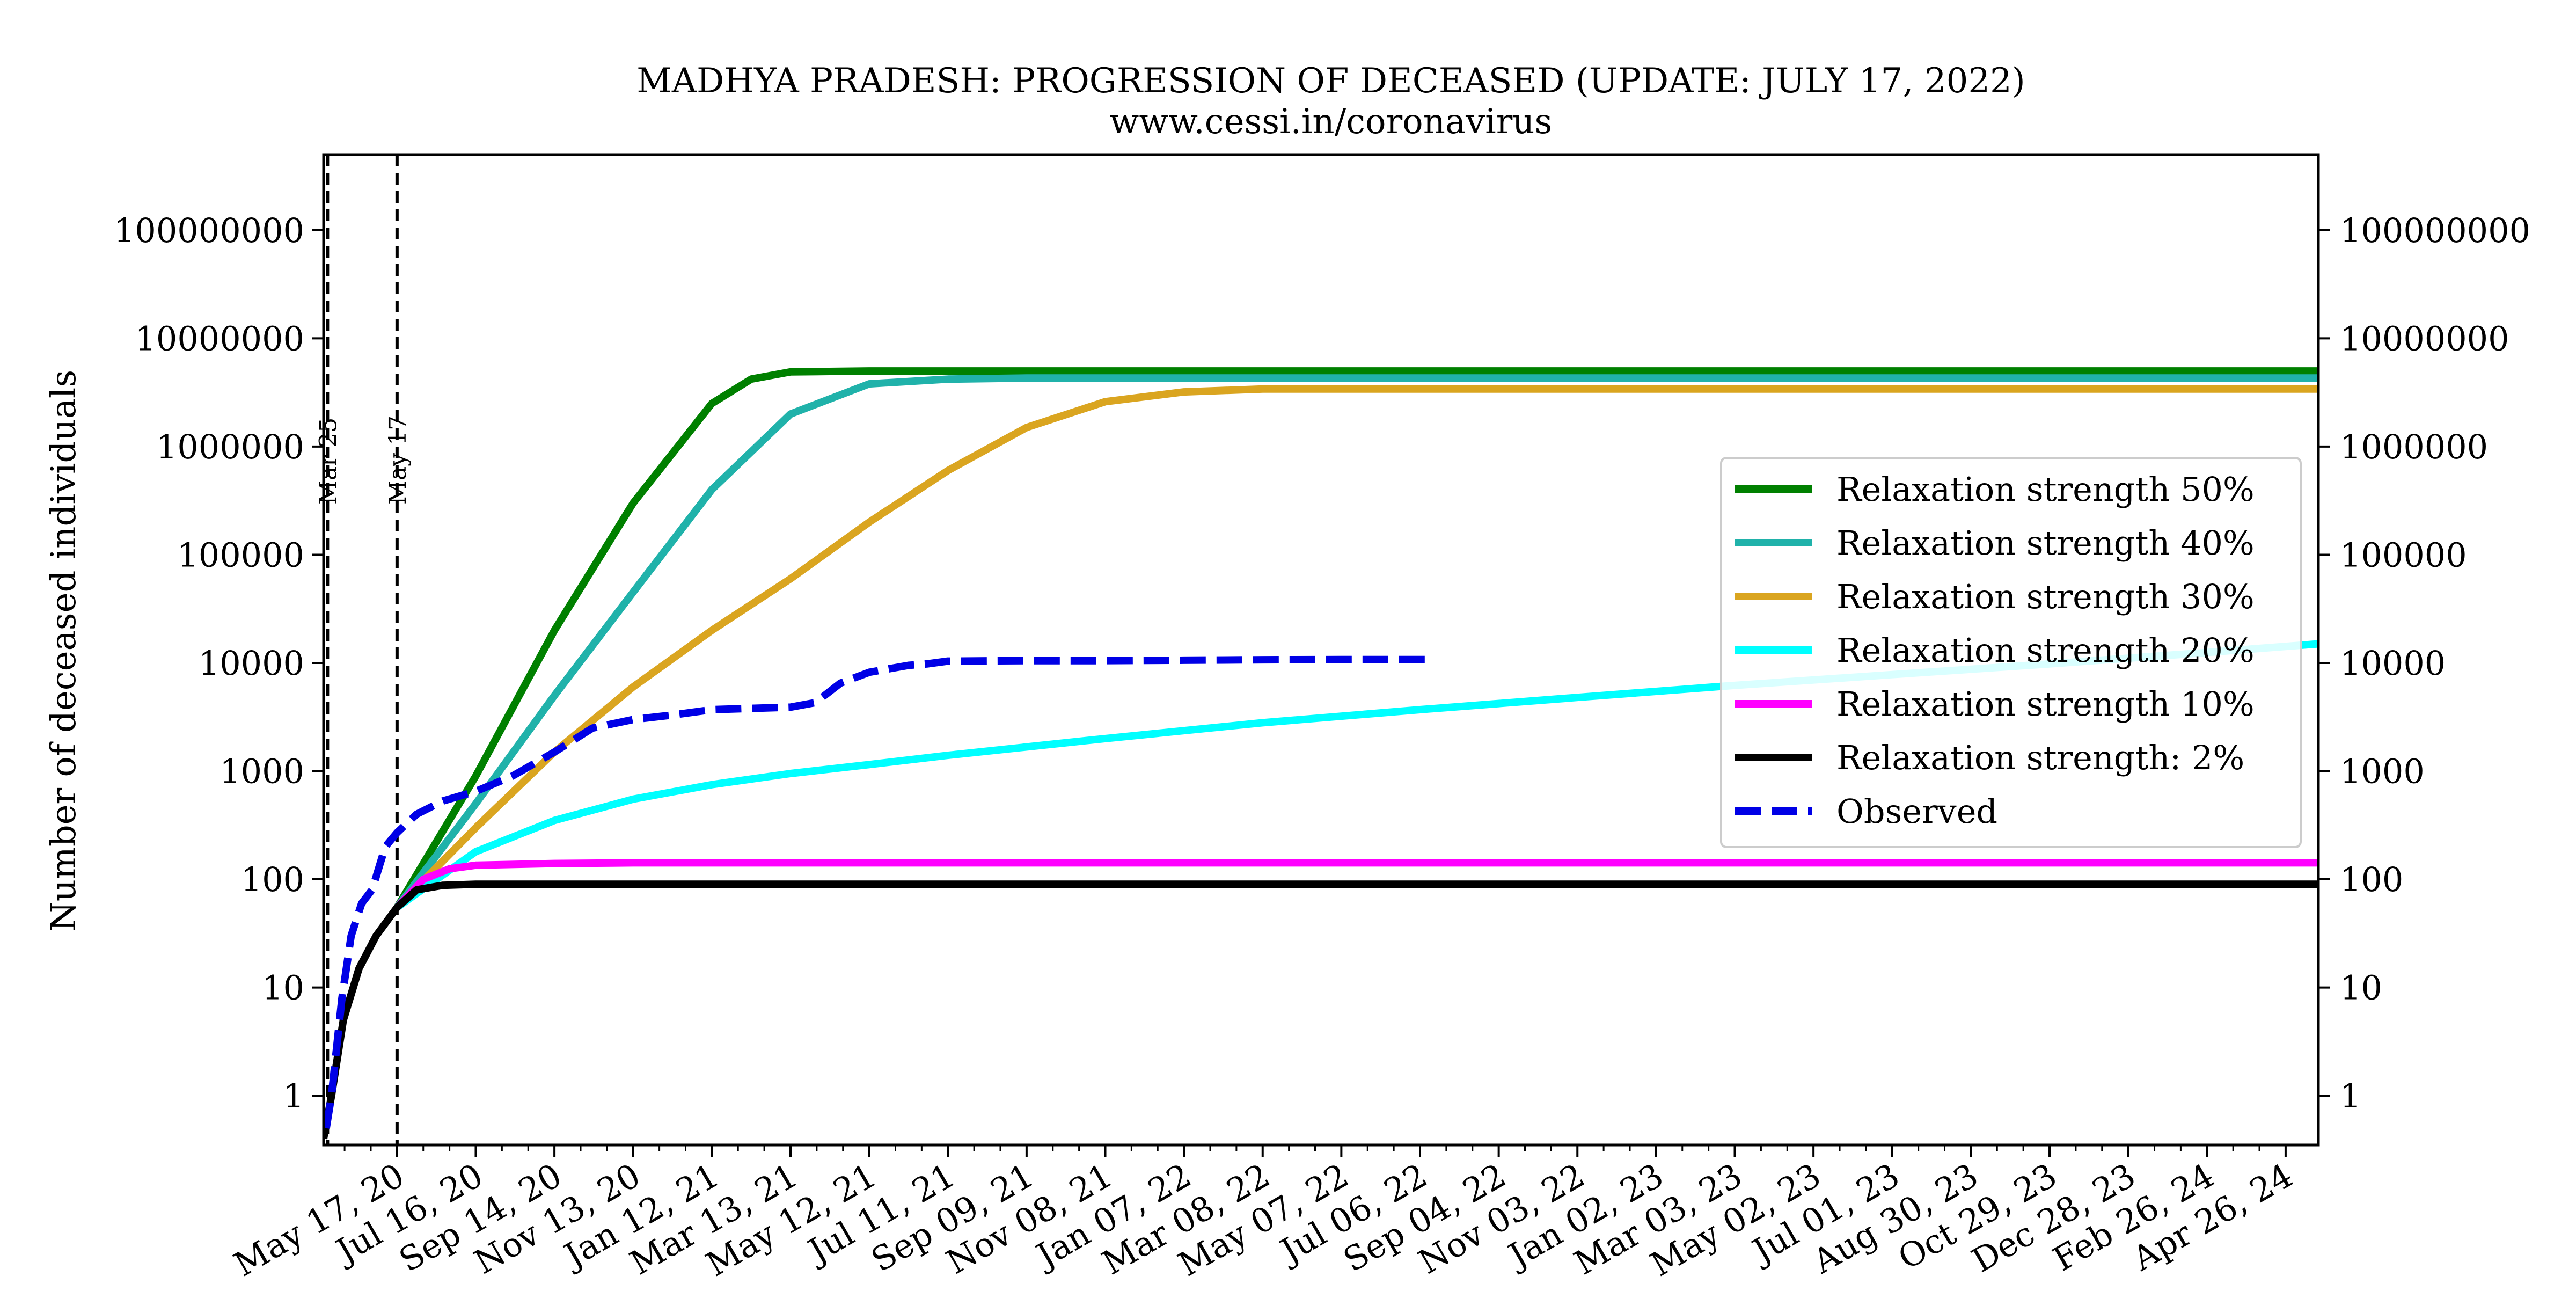 This screenshot has height=1291, width=2576. I want to click on legend-label-3: Relaxation strength 20%, so click(2045, 650).